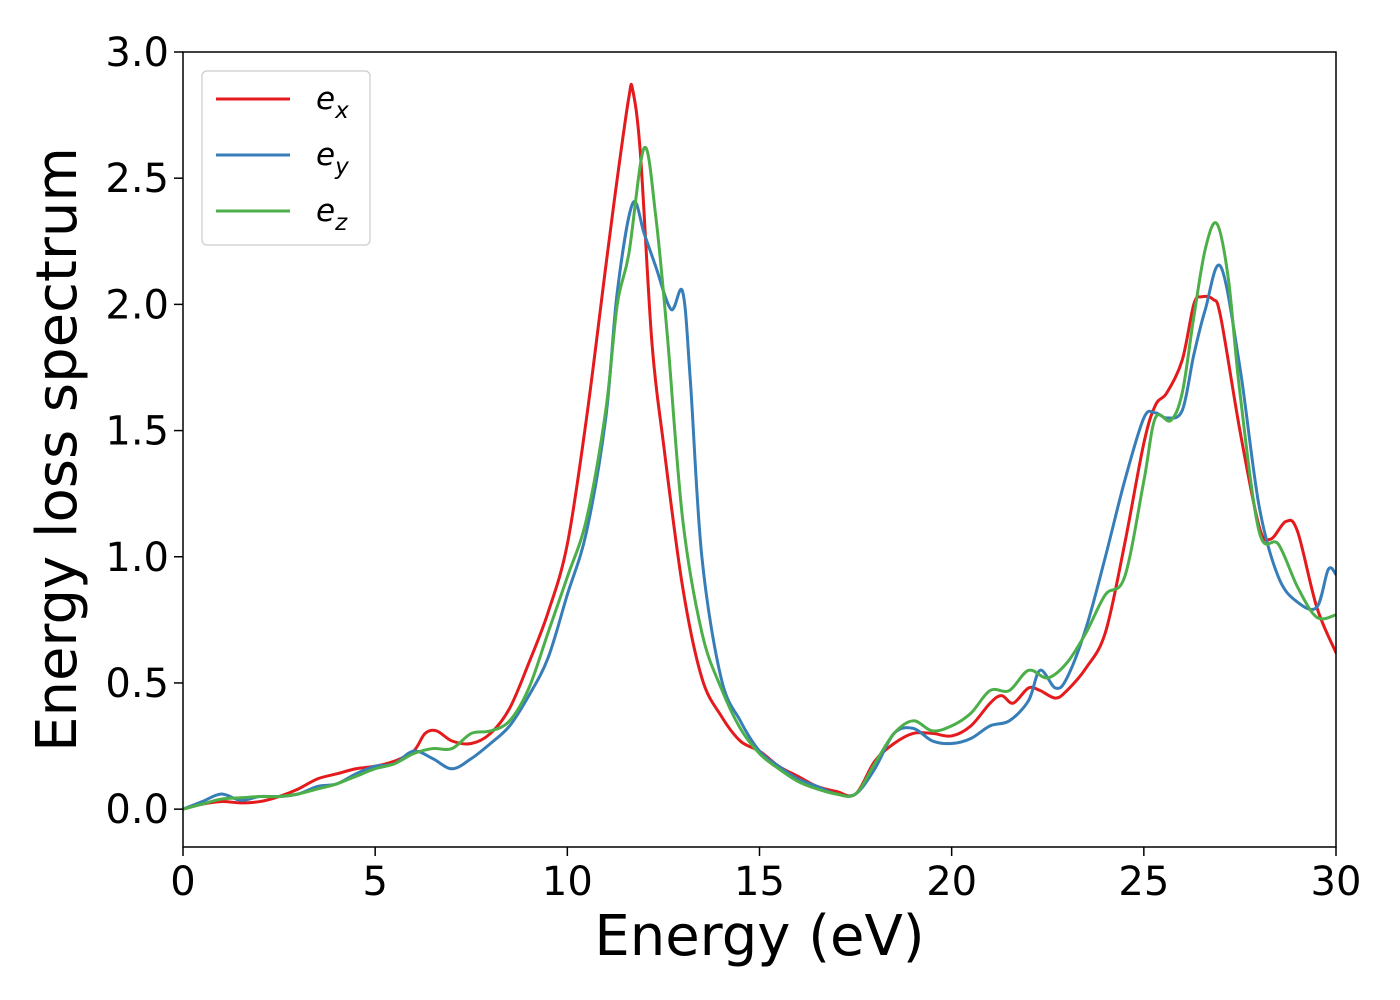  What do you see at coordinates (137, 558) in the screenshot?
I see `y-tick-label: 1.0` at bounding box center [137, 558].